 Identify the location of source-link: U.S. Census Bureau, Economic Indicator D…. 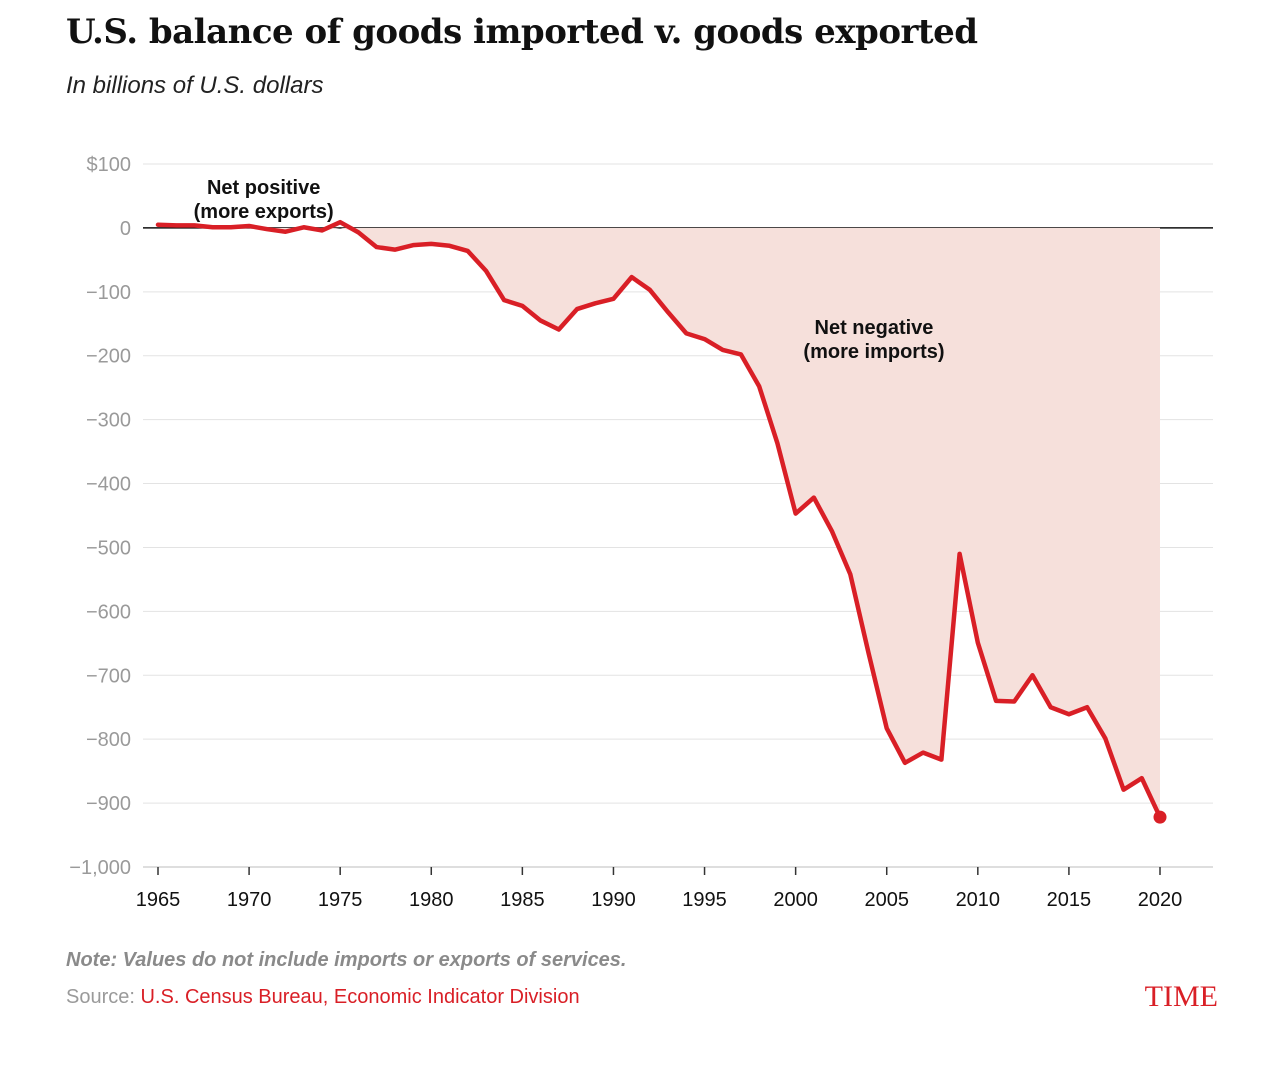
(360, 997).